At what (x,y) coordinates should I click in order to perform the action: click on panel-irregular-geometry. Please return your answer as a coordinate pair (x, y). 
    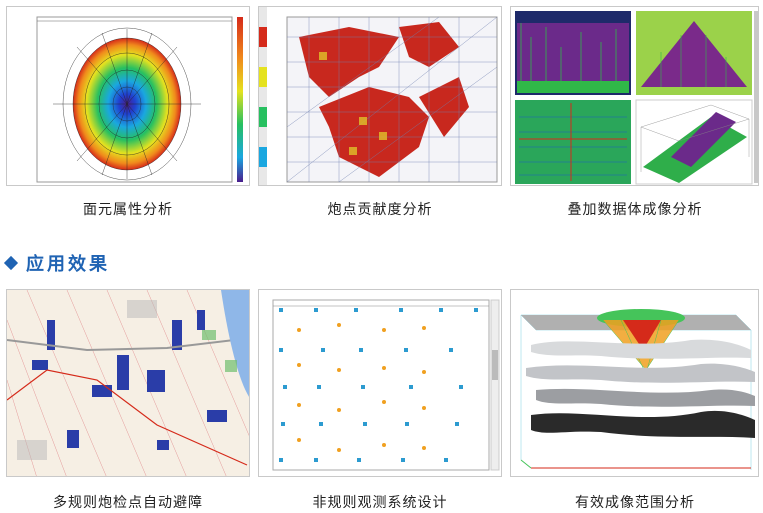
    Looking at the image, I should click on (380, 383).